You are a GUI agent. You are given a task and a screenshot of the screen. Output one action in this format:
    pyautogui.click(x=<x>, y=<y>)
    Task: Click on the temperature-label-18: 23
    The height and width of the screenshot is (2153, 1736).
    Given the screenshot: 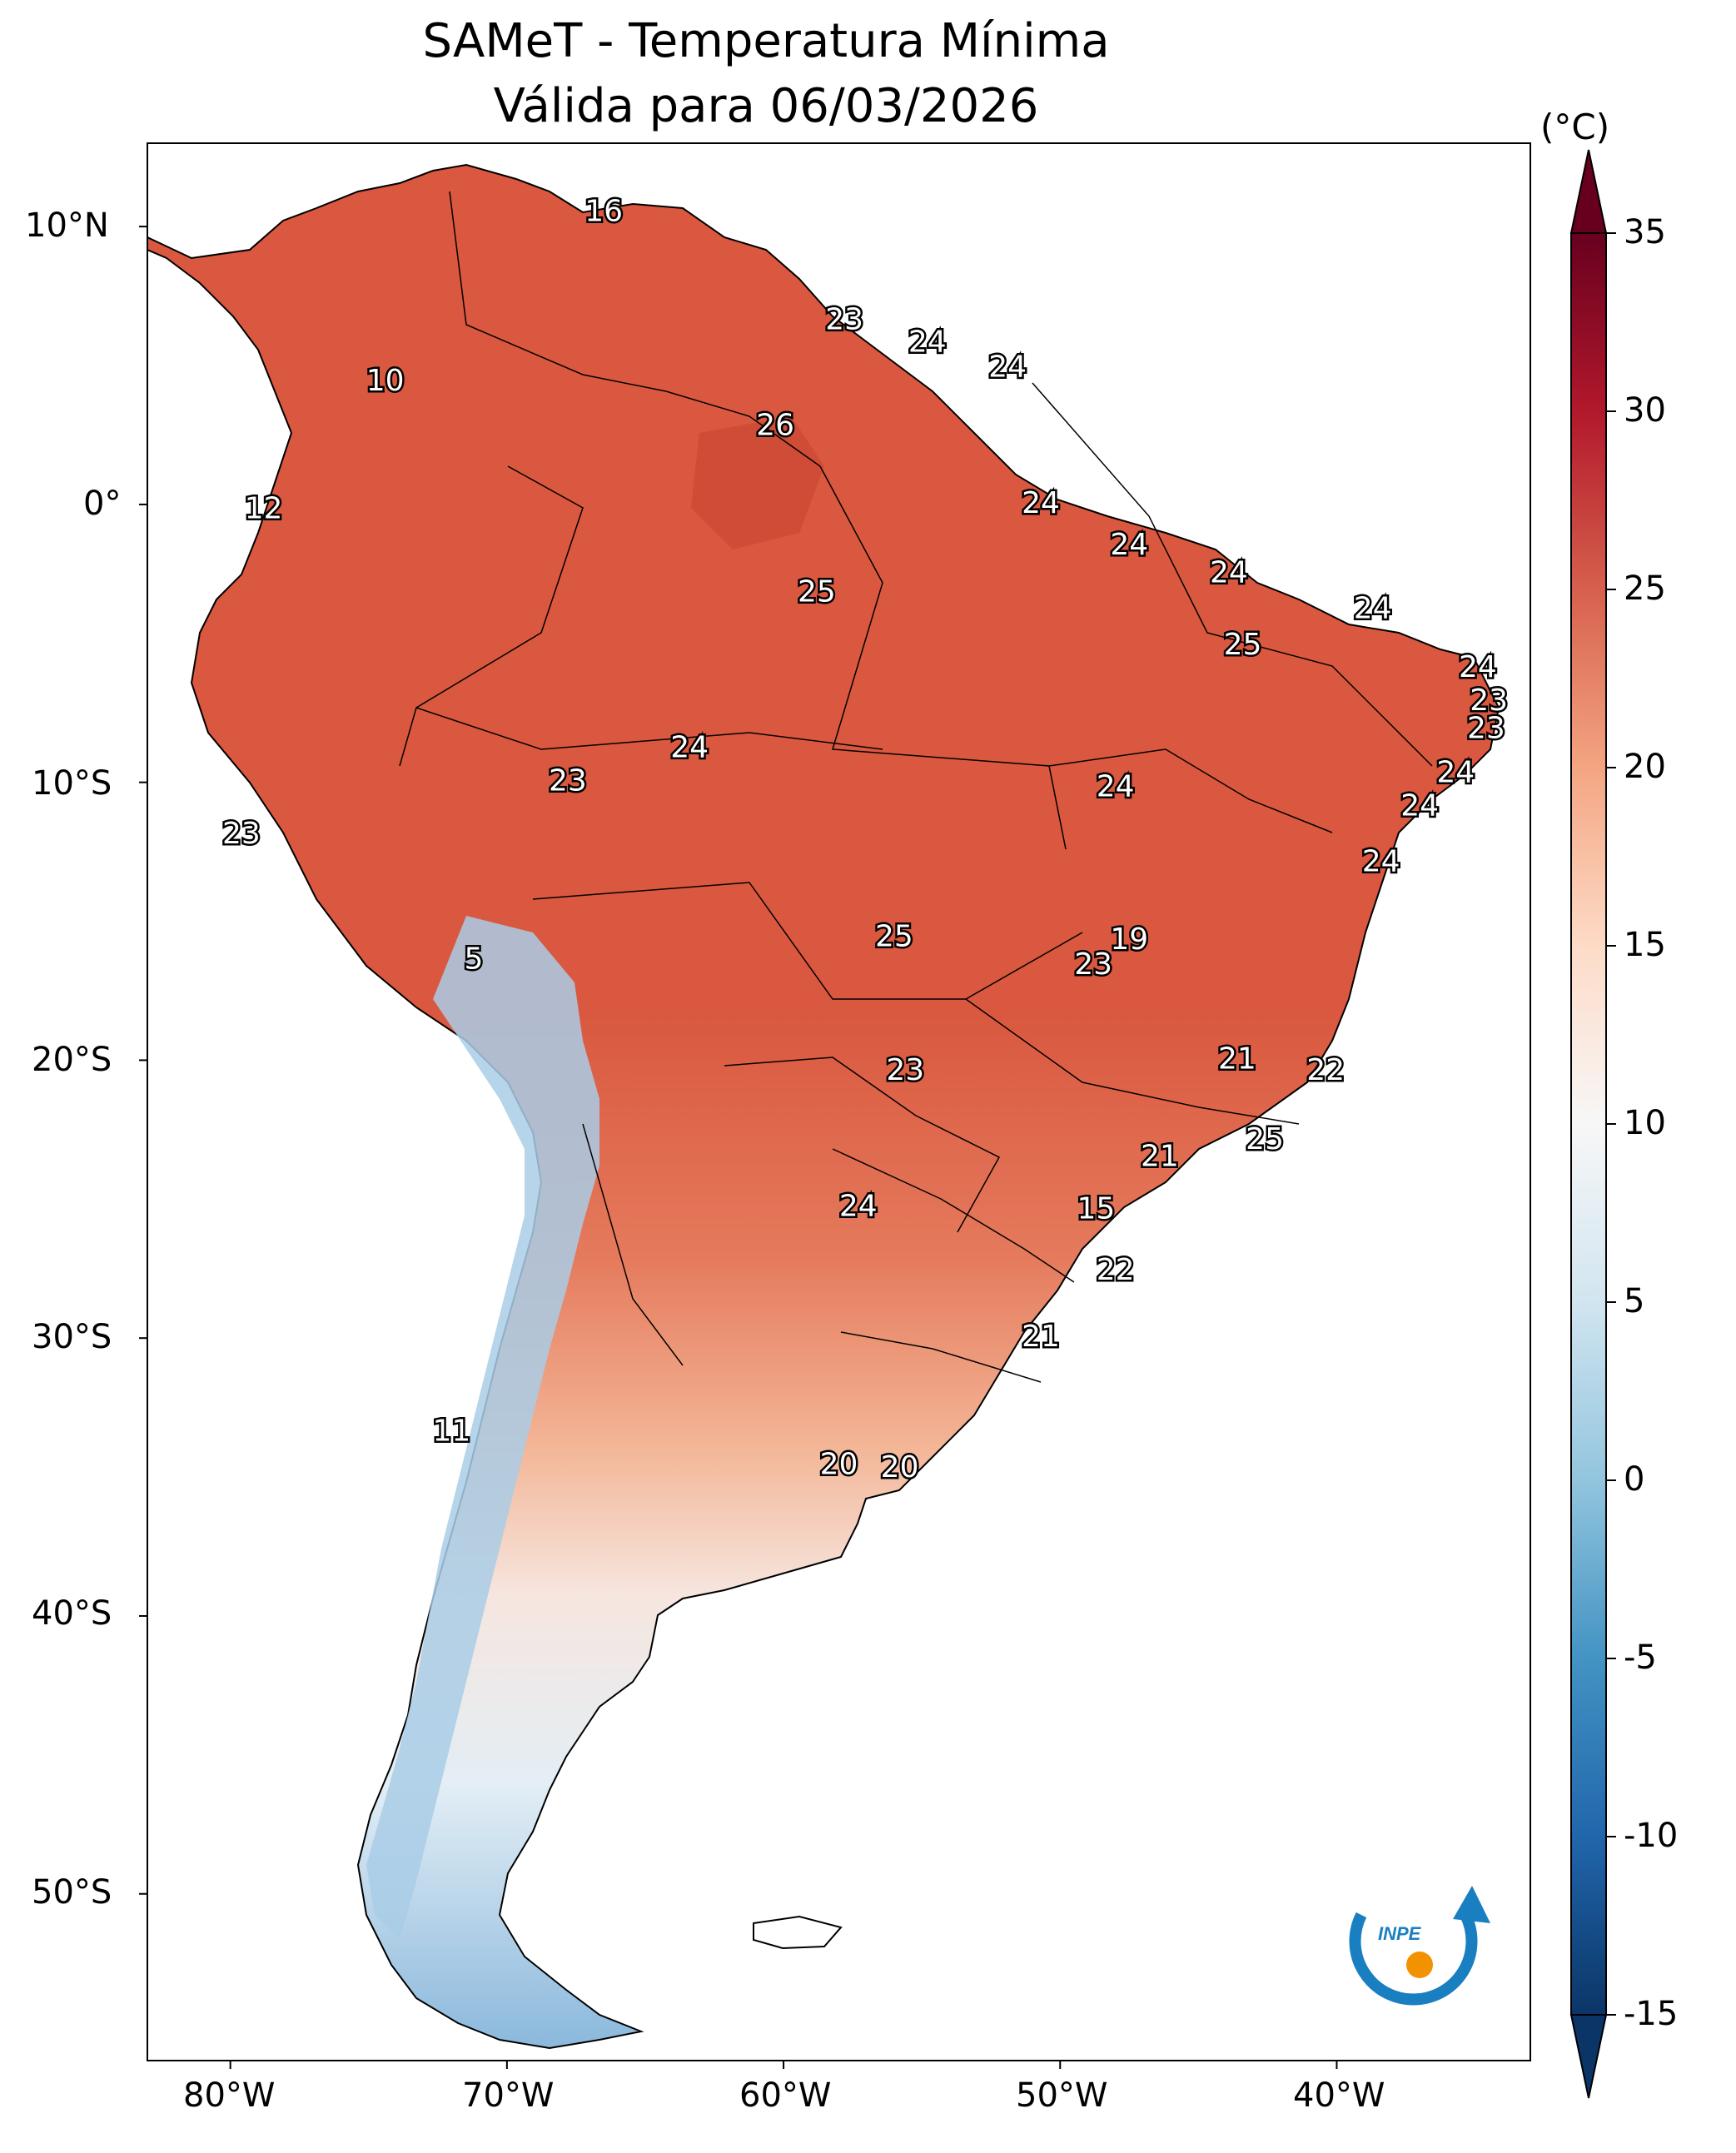 What is the action you would take?
    pyautogui.click(x=568, y=781)
    